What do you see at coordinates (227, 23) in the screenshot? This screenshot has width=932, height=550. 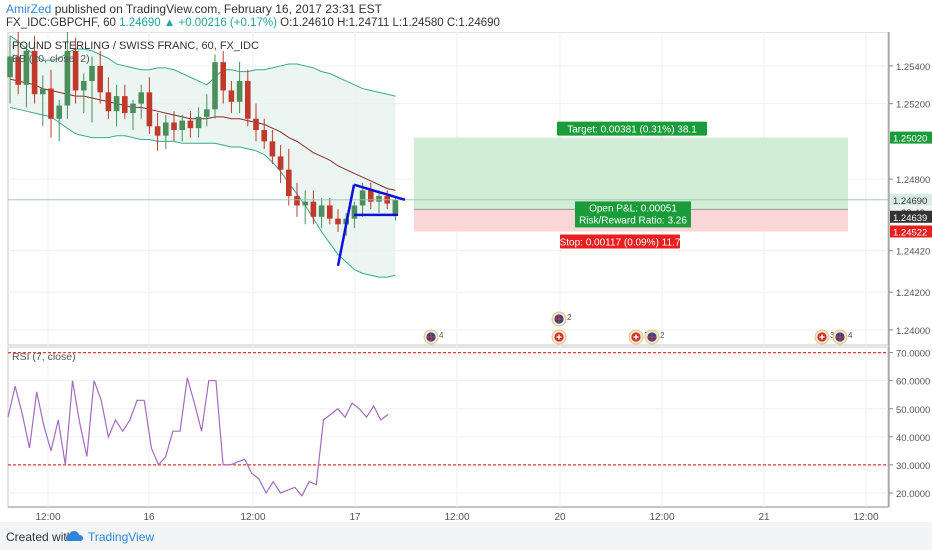 I see `price-change: +0.00216 (+0.17%)` at bounding box center [227, 23].